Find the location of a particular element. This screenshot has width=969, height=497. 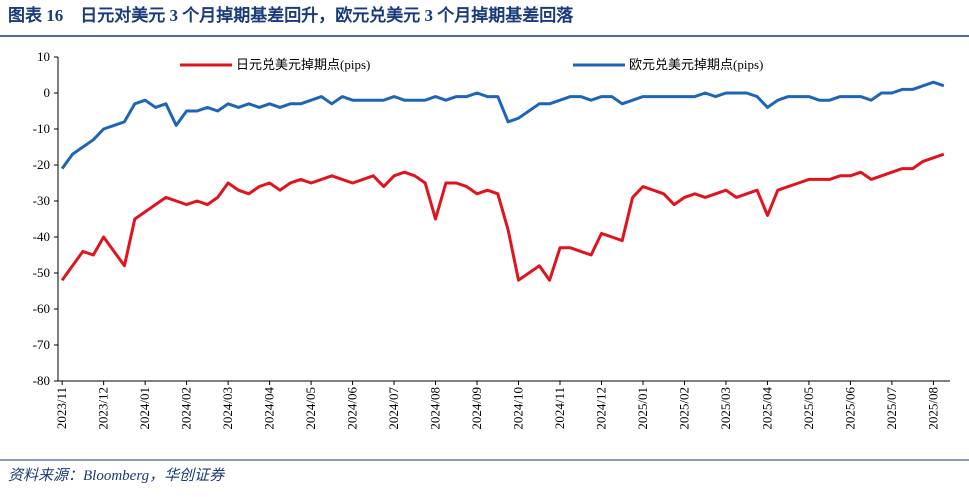

x-tick-label: 2024/02 is located at coordinates (186, 408).